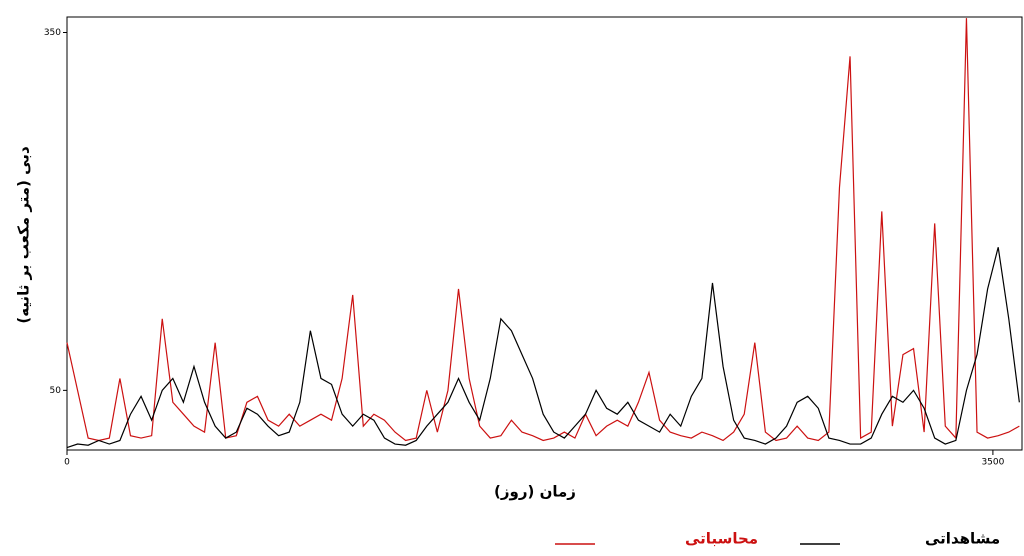  I want to click on x-axis-title: زمان (روز), so click(535, 492).